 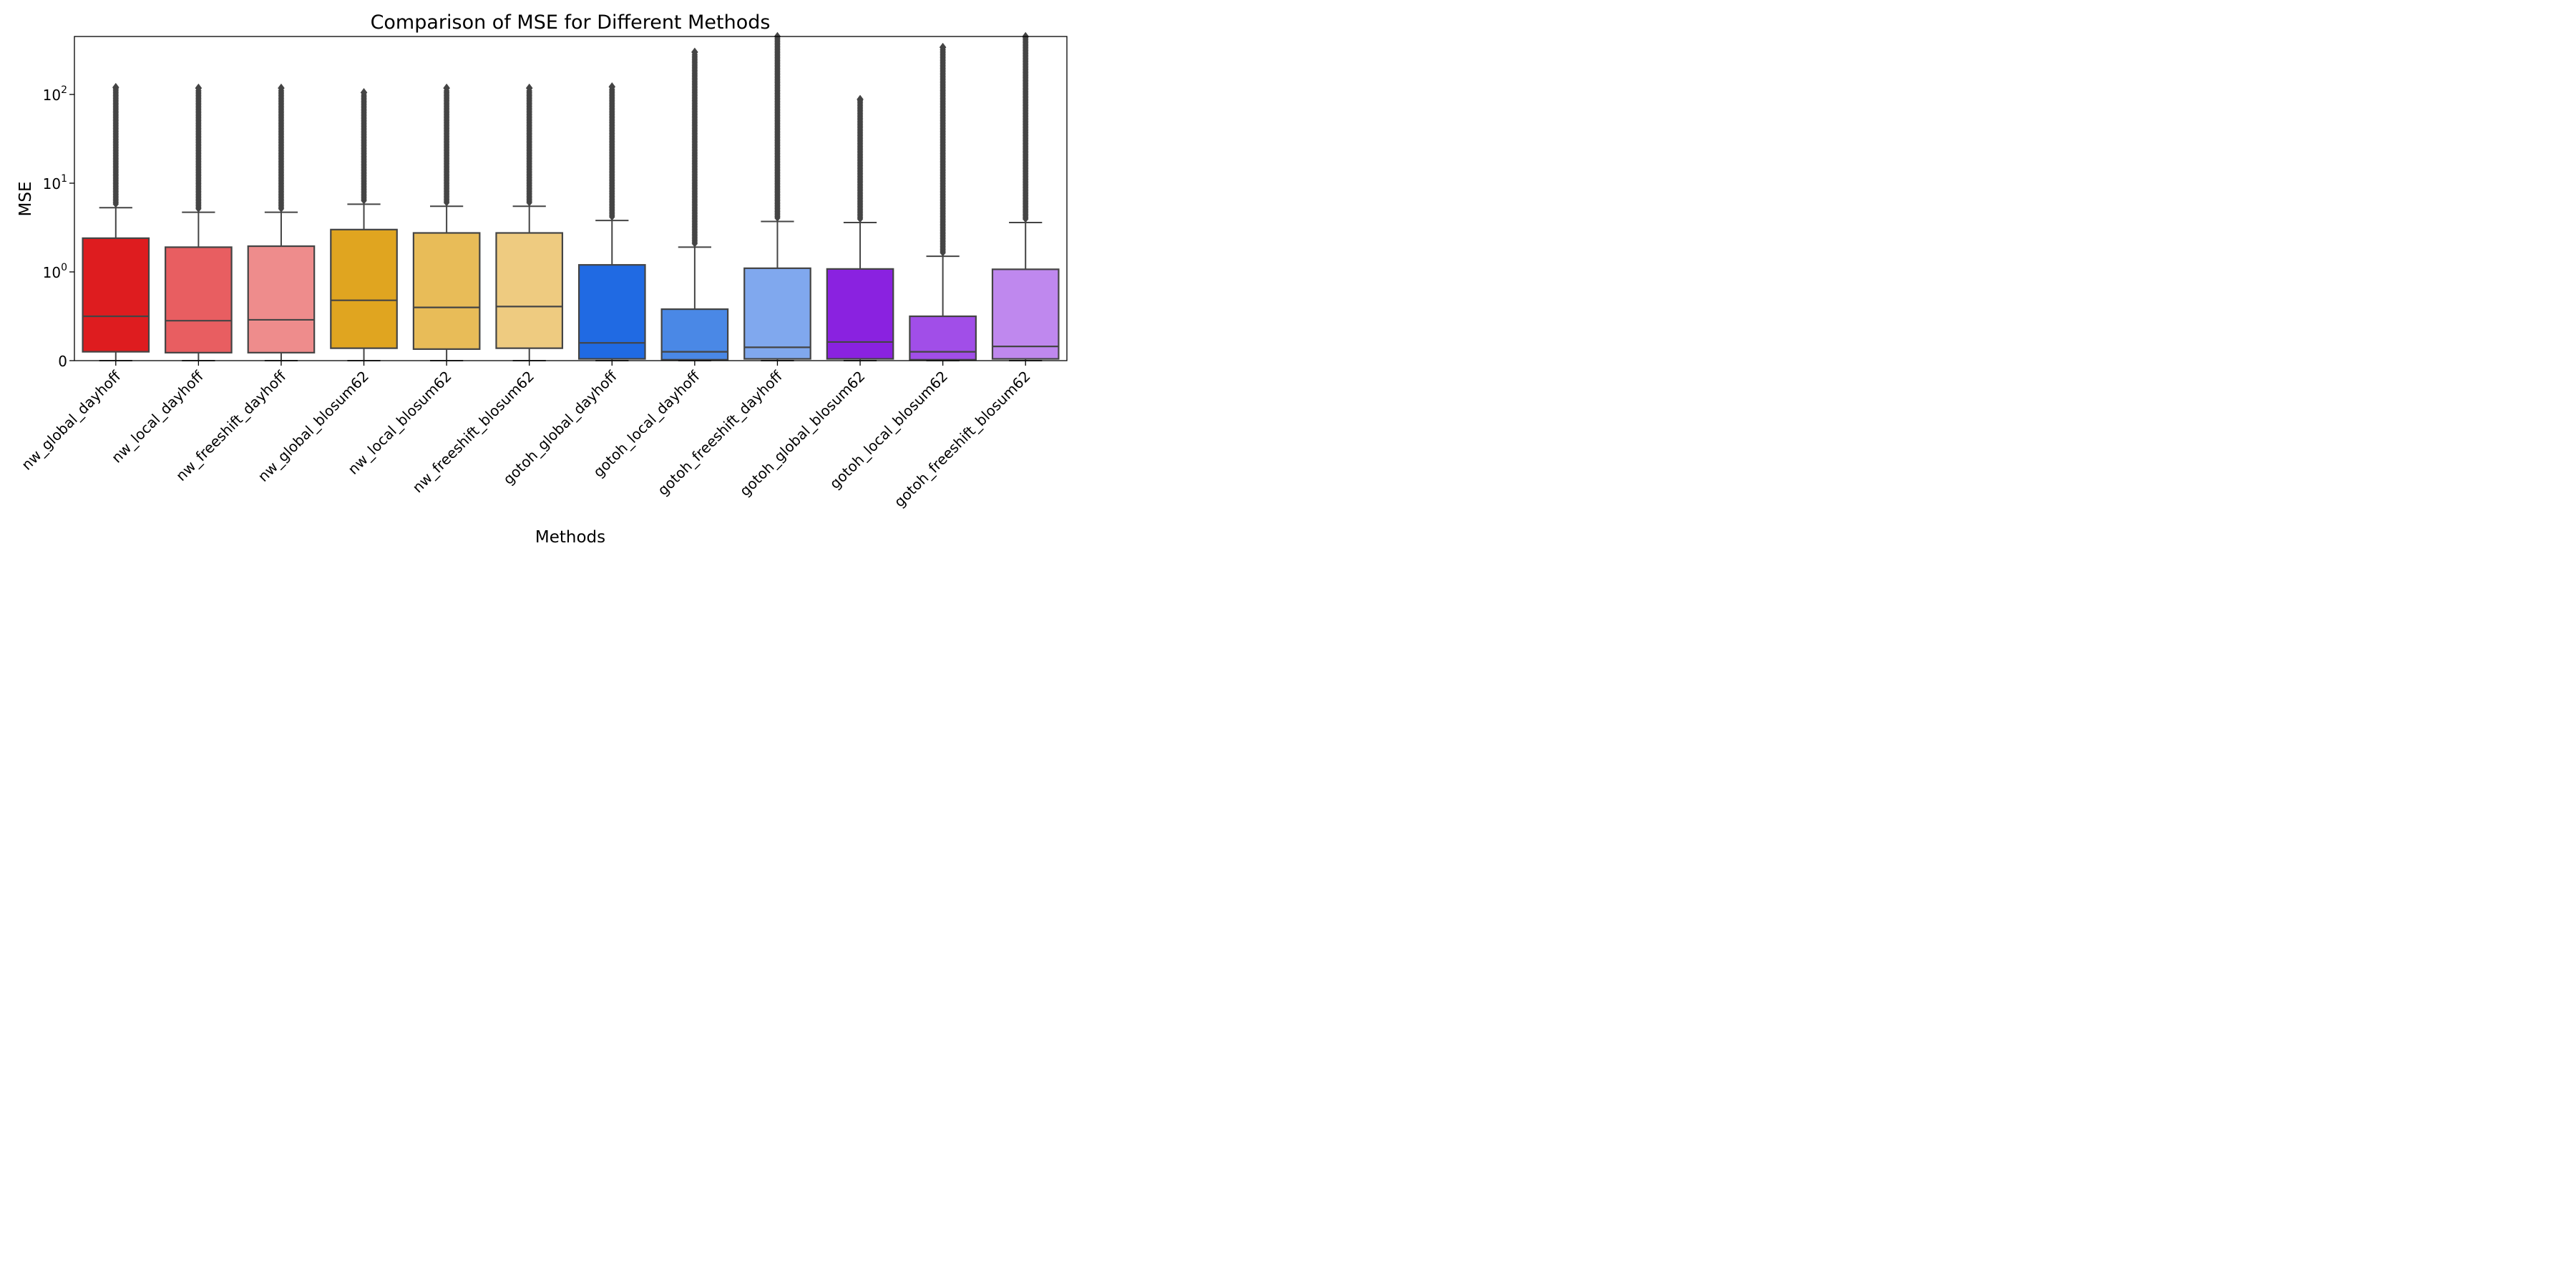 I want to click on x-tick-label: gotoh_freeshift_blosum62, so click(x=962, y=439).